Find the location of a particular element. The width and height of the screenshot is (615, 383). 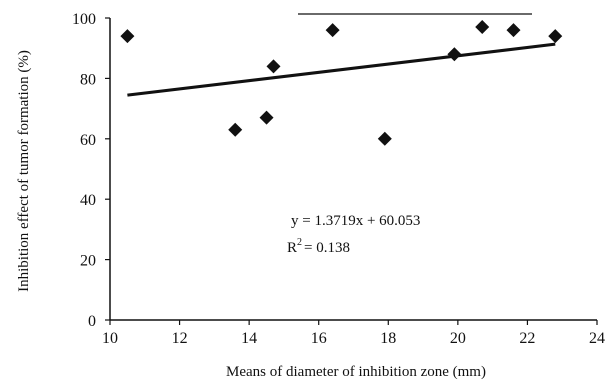

x-tick-label: 16 is located at coordinates (319, 338).